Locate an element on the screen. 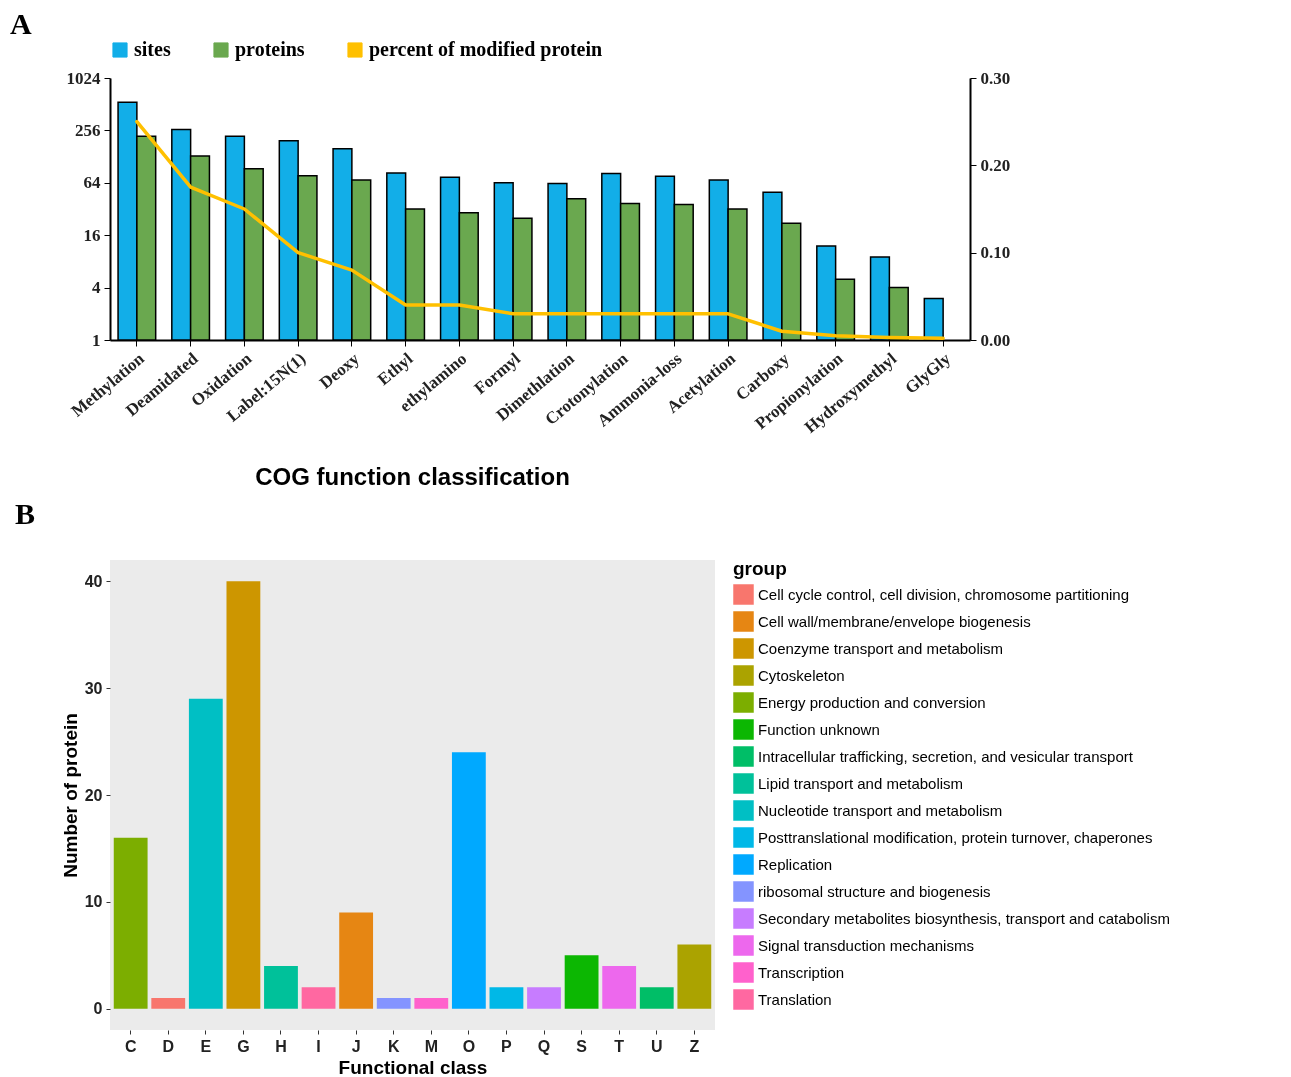 This screenshot has width=1291, height=1077. x-tick-label: T is located at coordinates (619, 1046).